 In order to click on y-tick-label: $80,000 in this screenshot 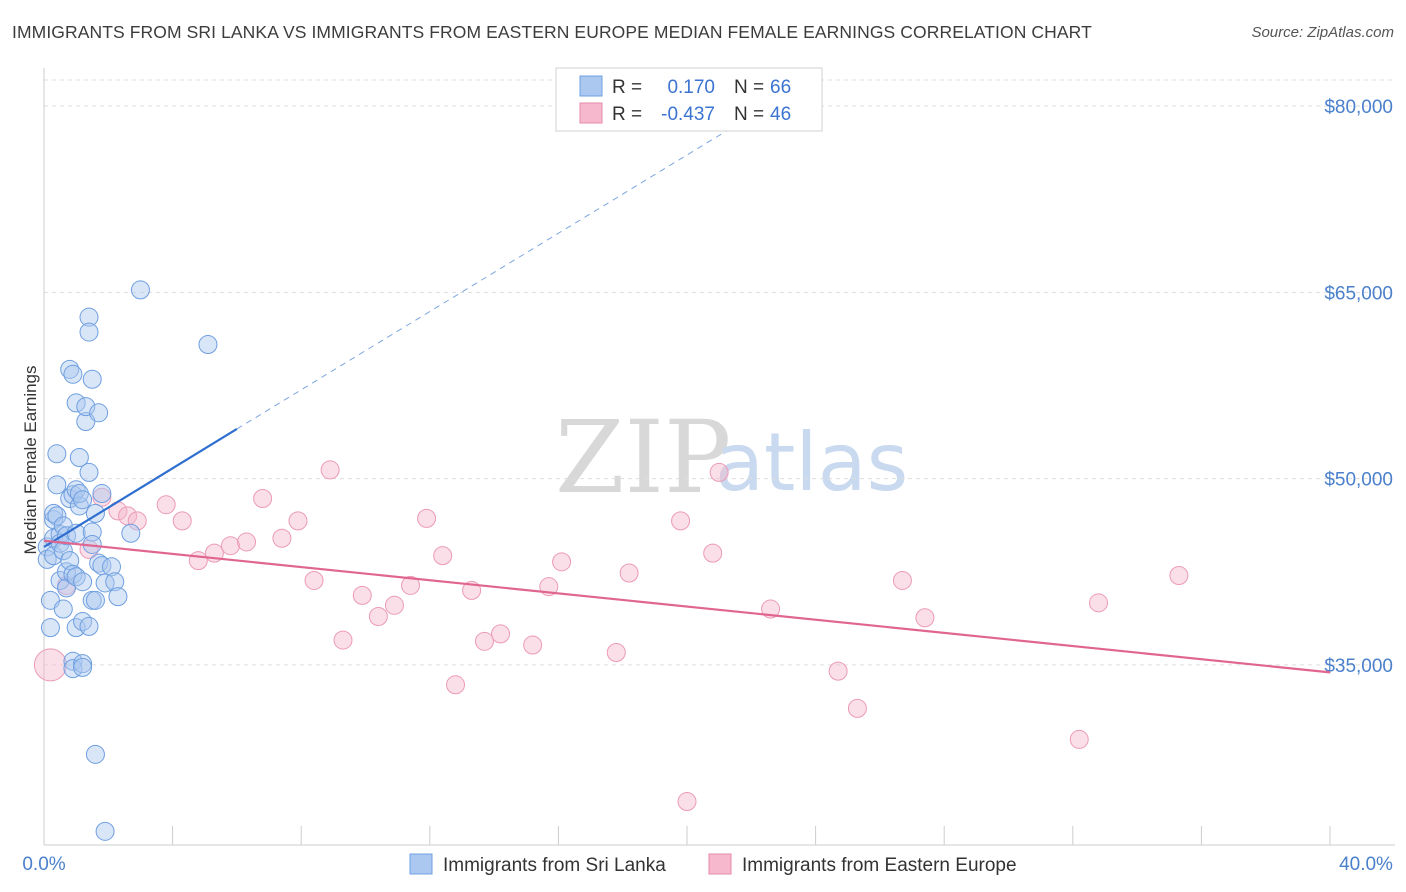, I will do `click(1358, 107)`.